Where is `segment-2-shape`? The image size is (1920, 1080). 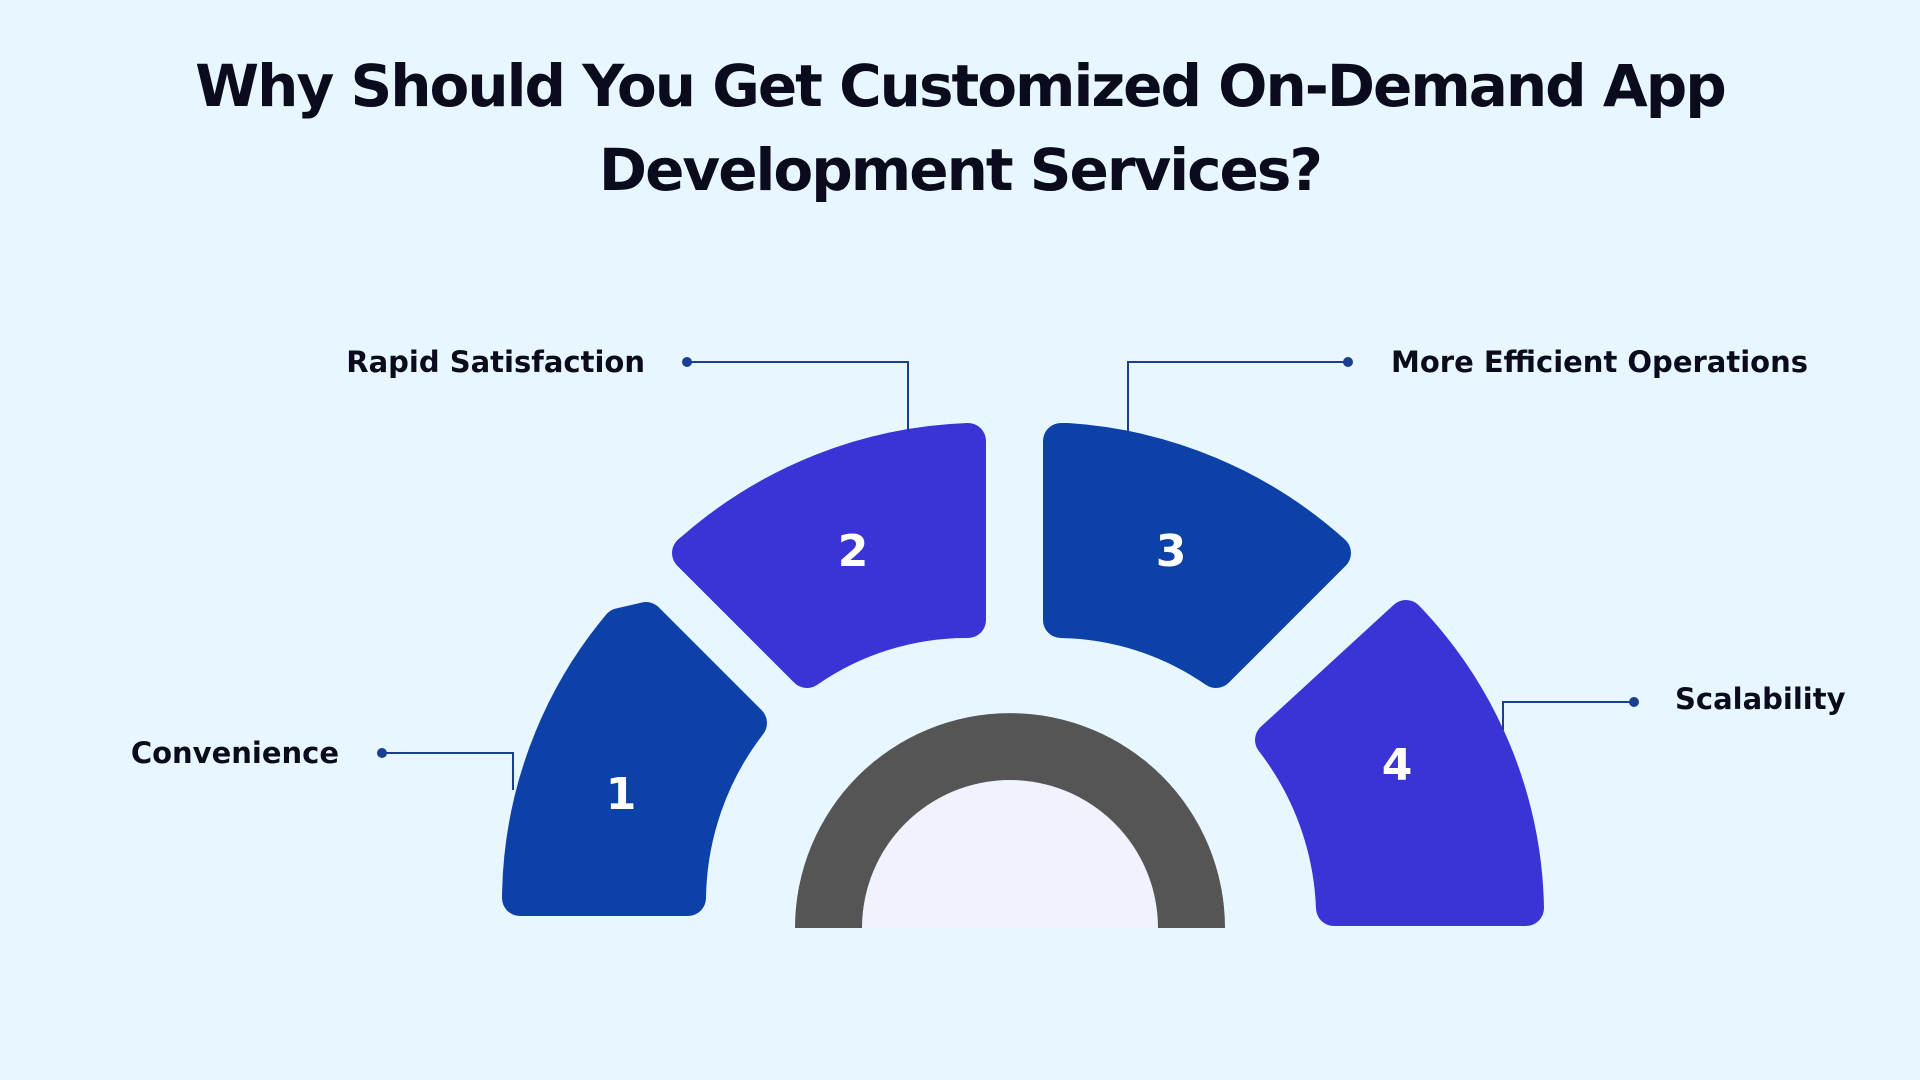
segment-2-shape is located at coordinates (829, 555).